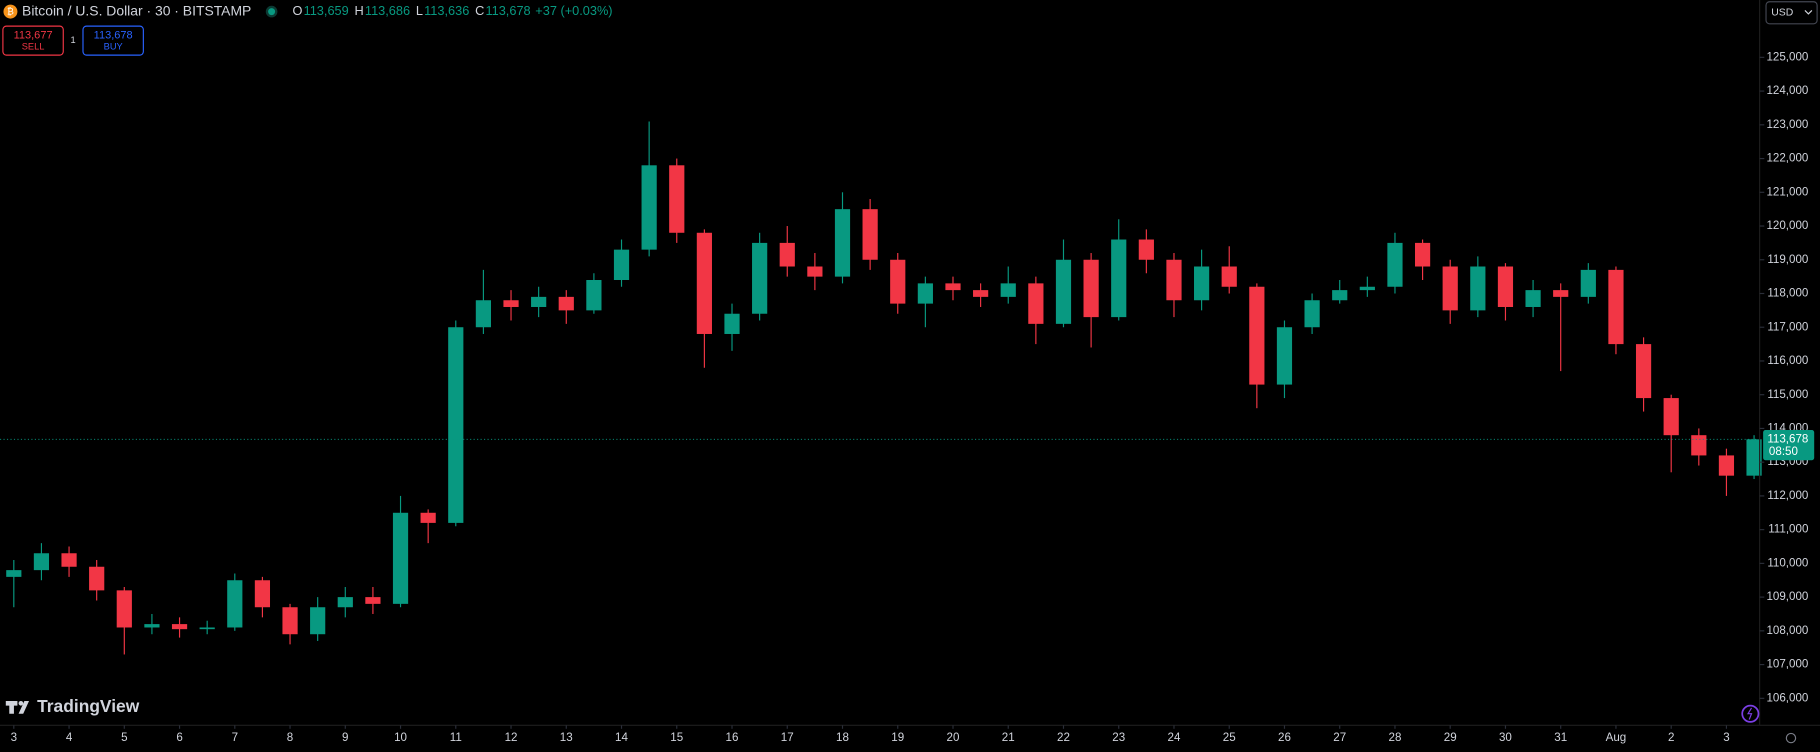 The height and width of the screenshot is (752, 1820). I want to click on y-tick-label: 111,000, so click(1788, 529).